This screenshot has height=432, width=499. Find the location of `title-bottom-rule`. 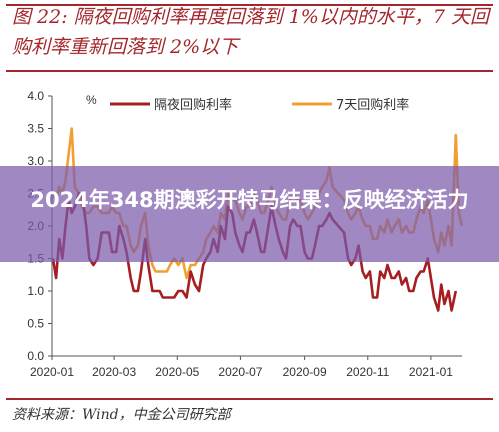

title-bottom-rule is located at coordinates (249, 71).